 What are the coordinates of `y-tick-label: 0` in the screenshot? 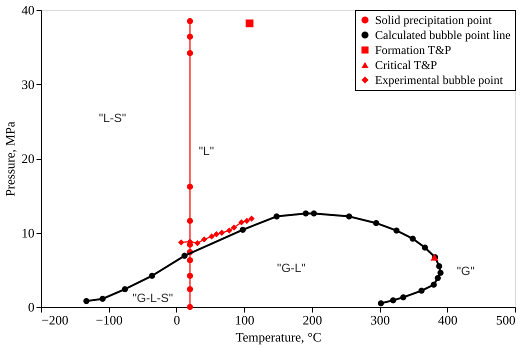 It's located at (31, 307).